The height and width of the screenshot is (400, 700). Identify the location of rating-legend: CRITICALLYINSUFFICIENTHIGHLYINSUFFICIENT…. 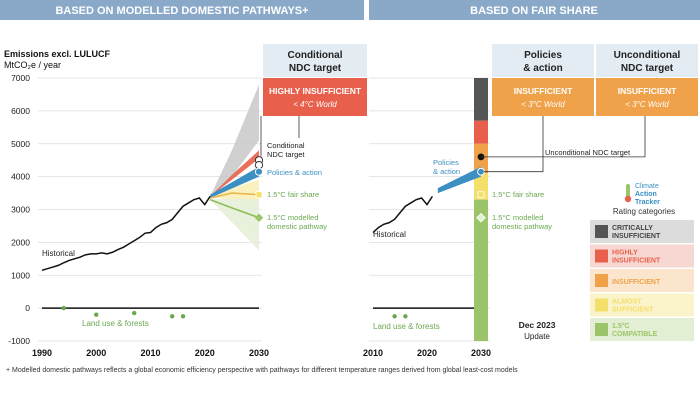
(642, 280).